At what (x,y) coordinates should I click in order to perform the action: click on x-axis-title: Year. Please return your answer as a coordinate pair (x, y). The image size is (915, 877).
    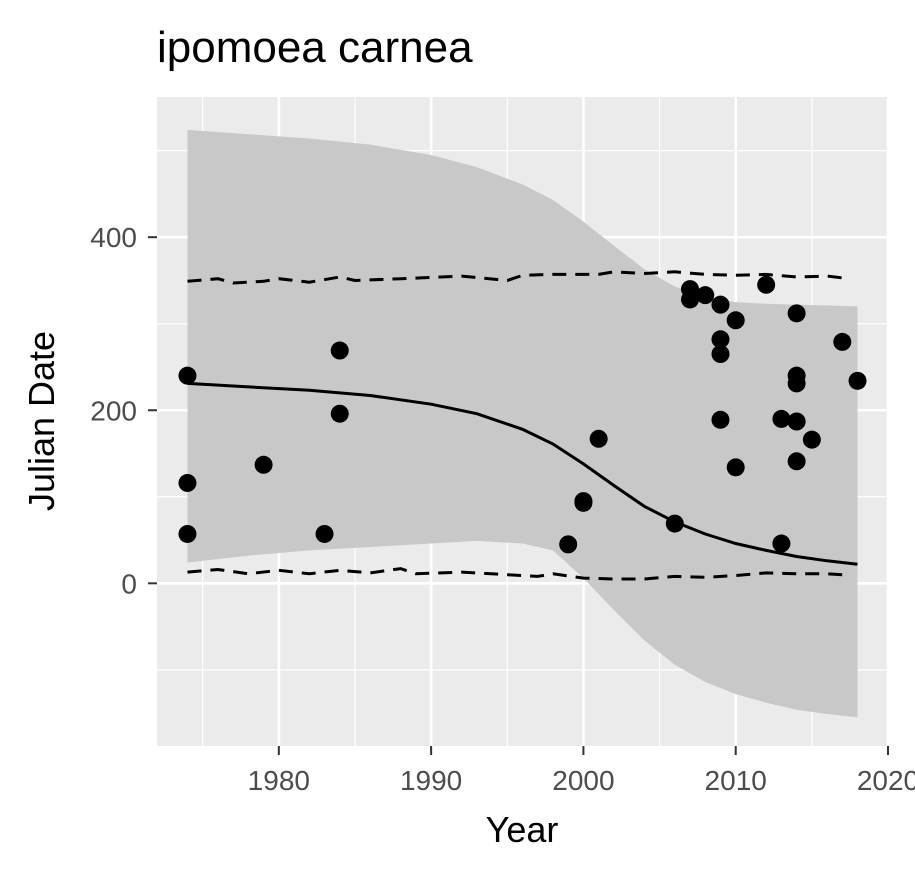
    Looking at the image, I should click on (522, 829).